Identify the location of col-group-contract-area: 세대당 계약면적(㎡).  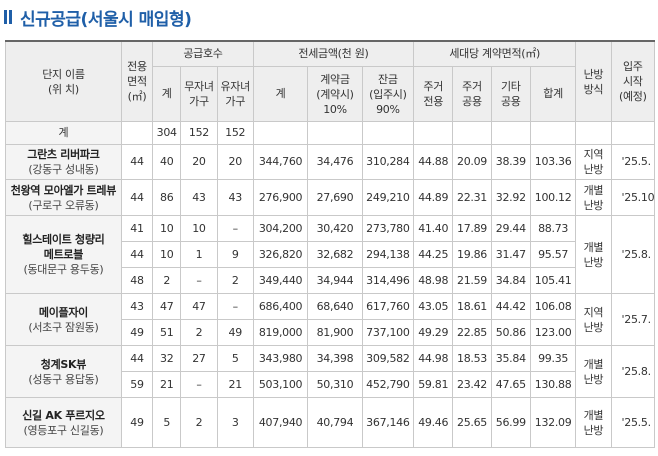
(495, 53).